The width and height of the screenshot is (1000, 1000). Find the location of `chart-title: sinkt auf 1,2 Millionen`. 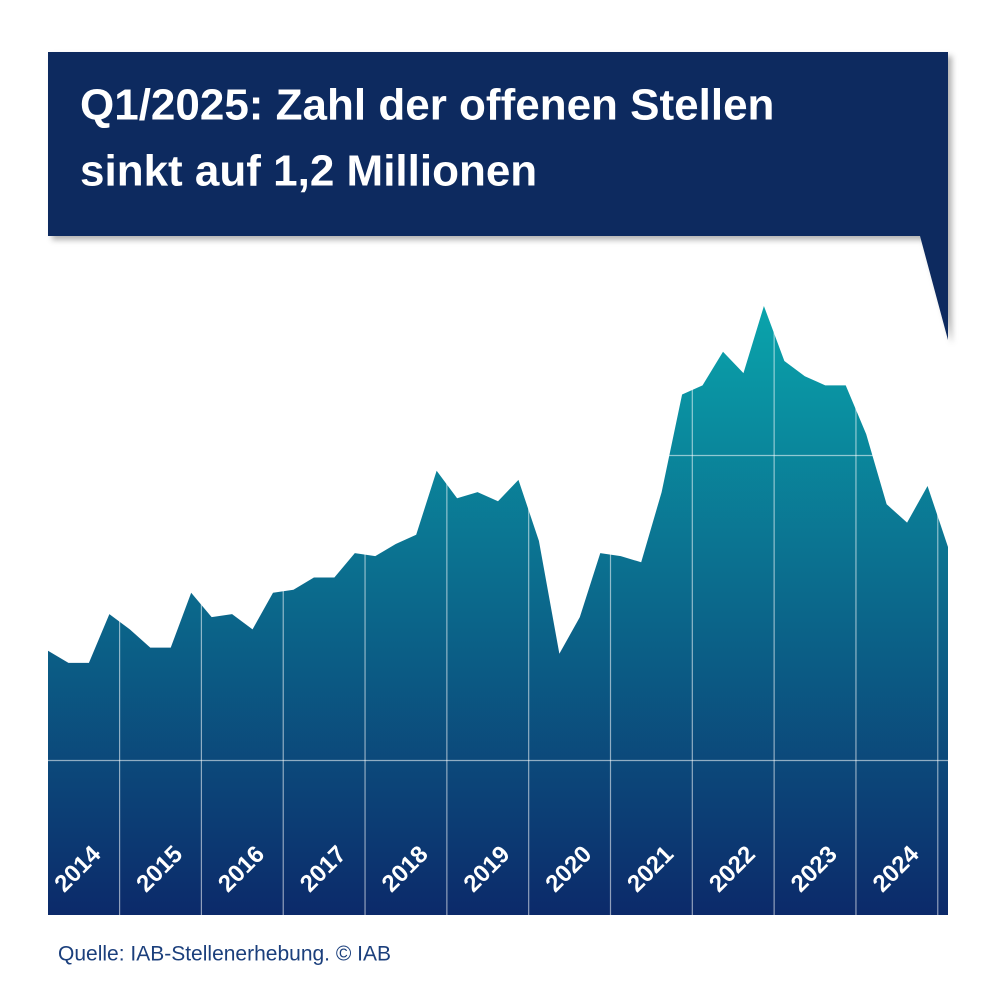

chart-title: sinkt auf 1,2 Millionen is located at coordinates (308, 171).